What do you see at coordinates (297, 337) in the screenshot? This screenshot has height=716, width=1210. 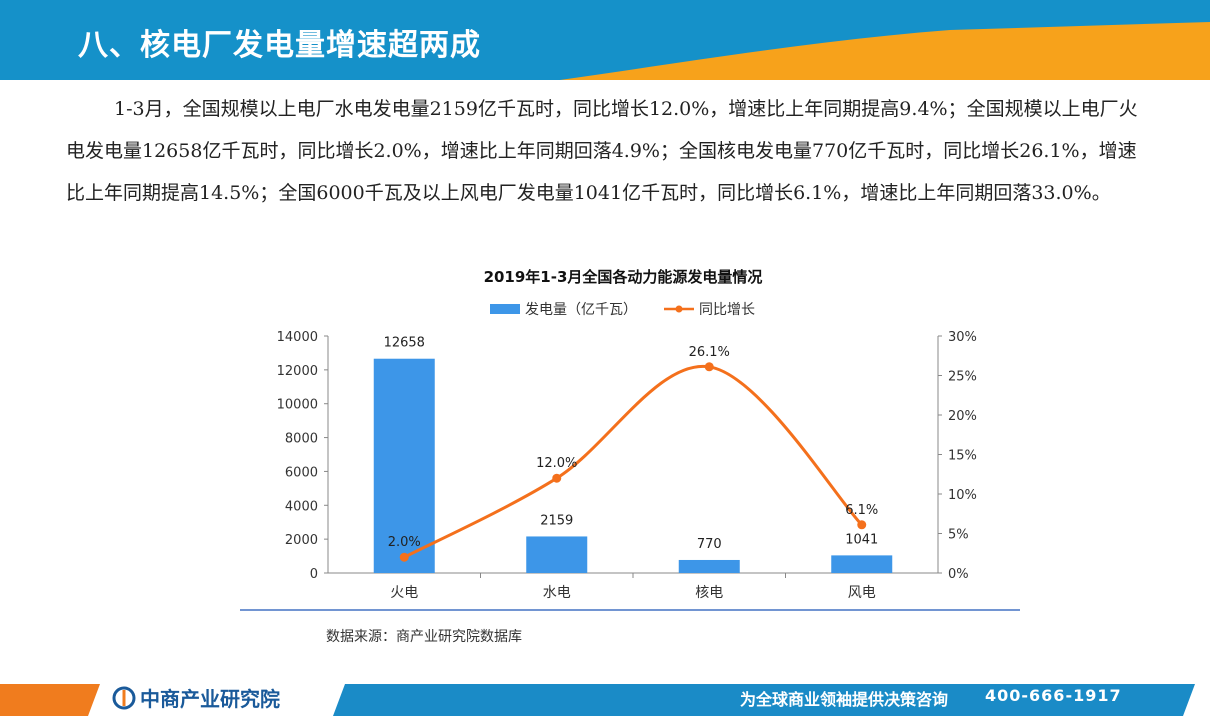 I see `y-left-tick-label: 14000` at bounding box center [297, 337].